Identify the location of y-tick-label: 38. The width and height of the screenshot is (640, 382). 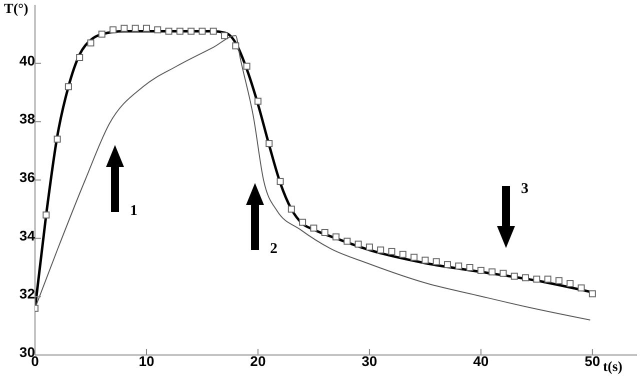
(27, 118).